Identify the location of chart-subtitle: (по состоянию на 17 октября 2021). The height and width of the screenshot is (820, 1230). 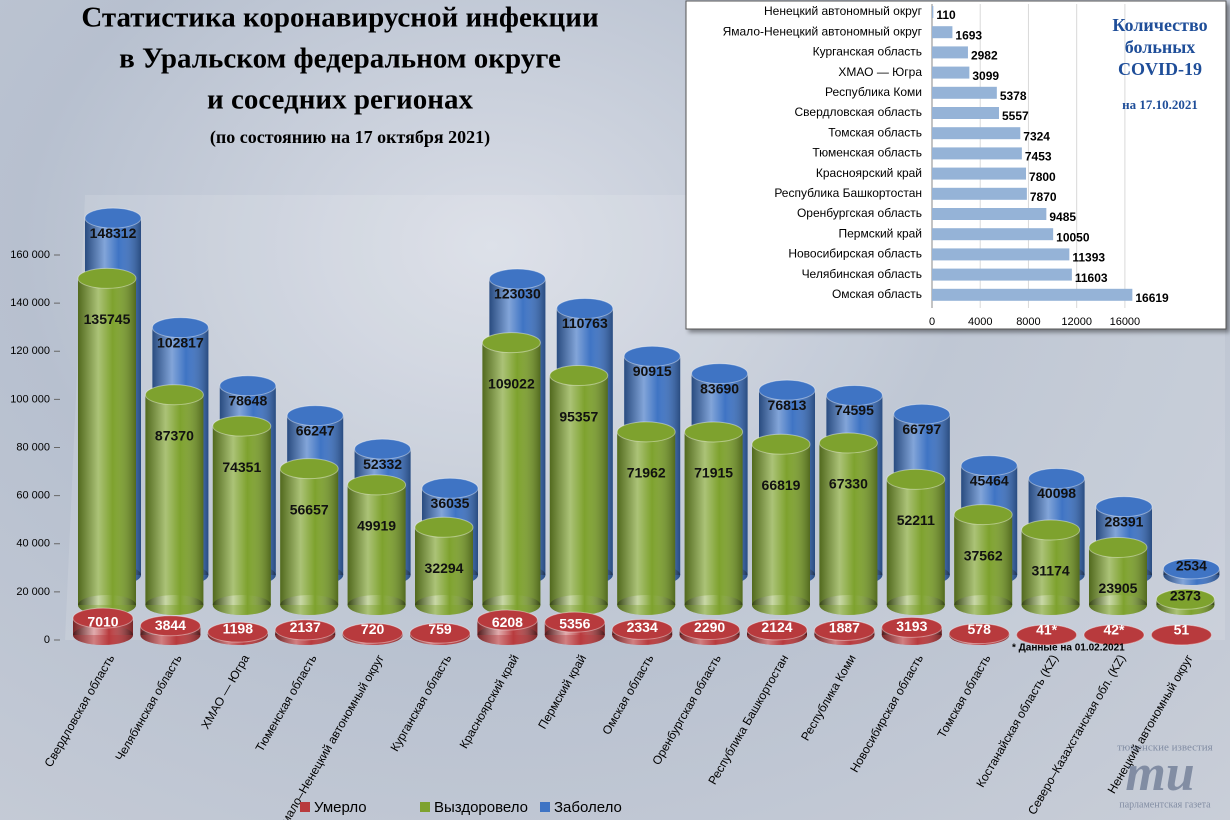
(350, 137).